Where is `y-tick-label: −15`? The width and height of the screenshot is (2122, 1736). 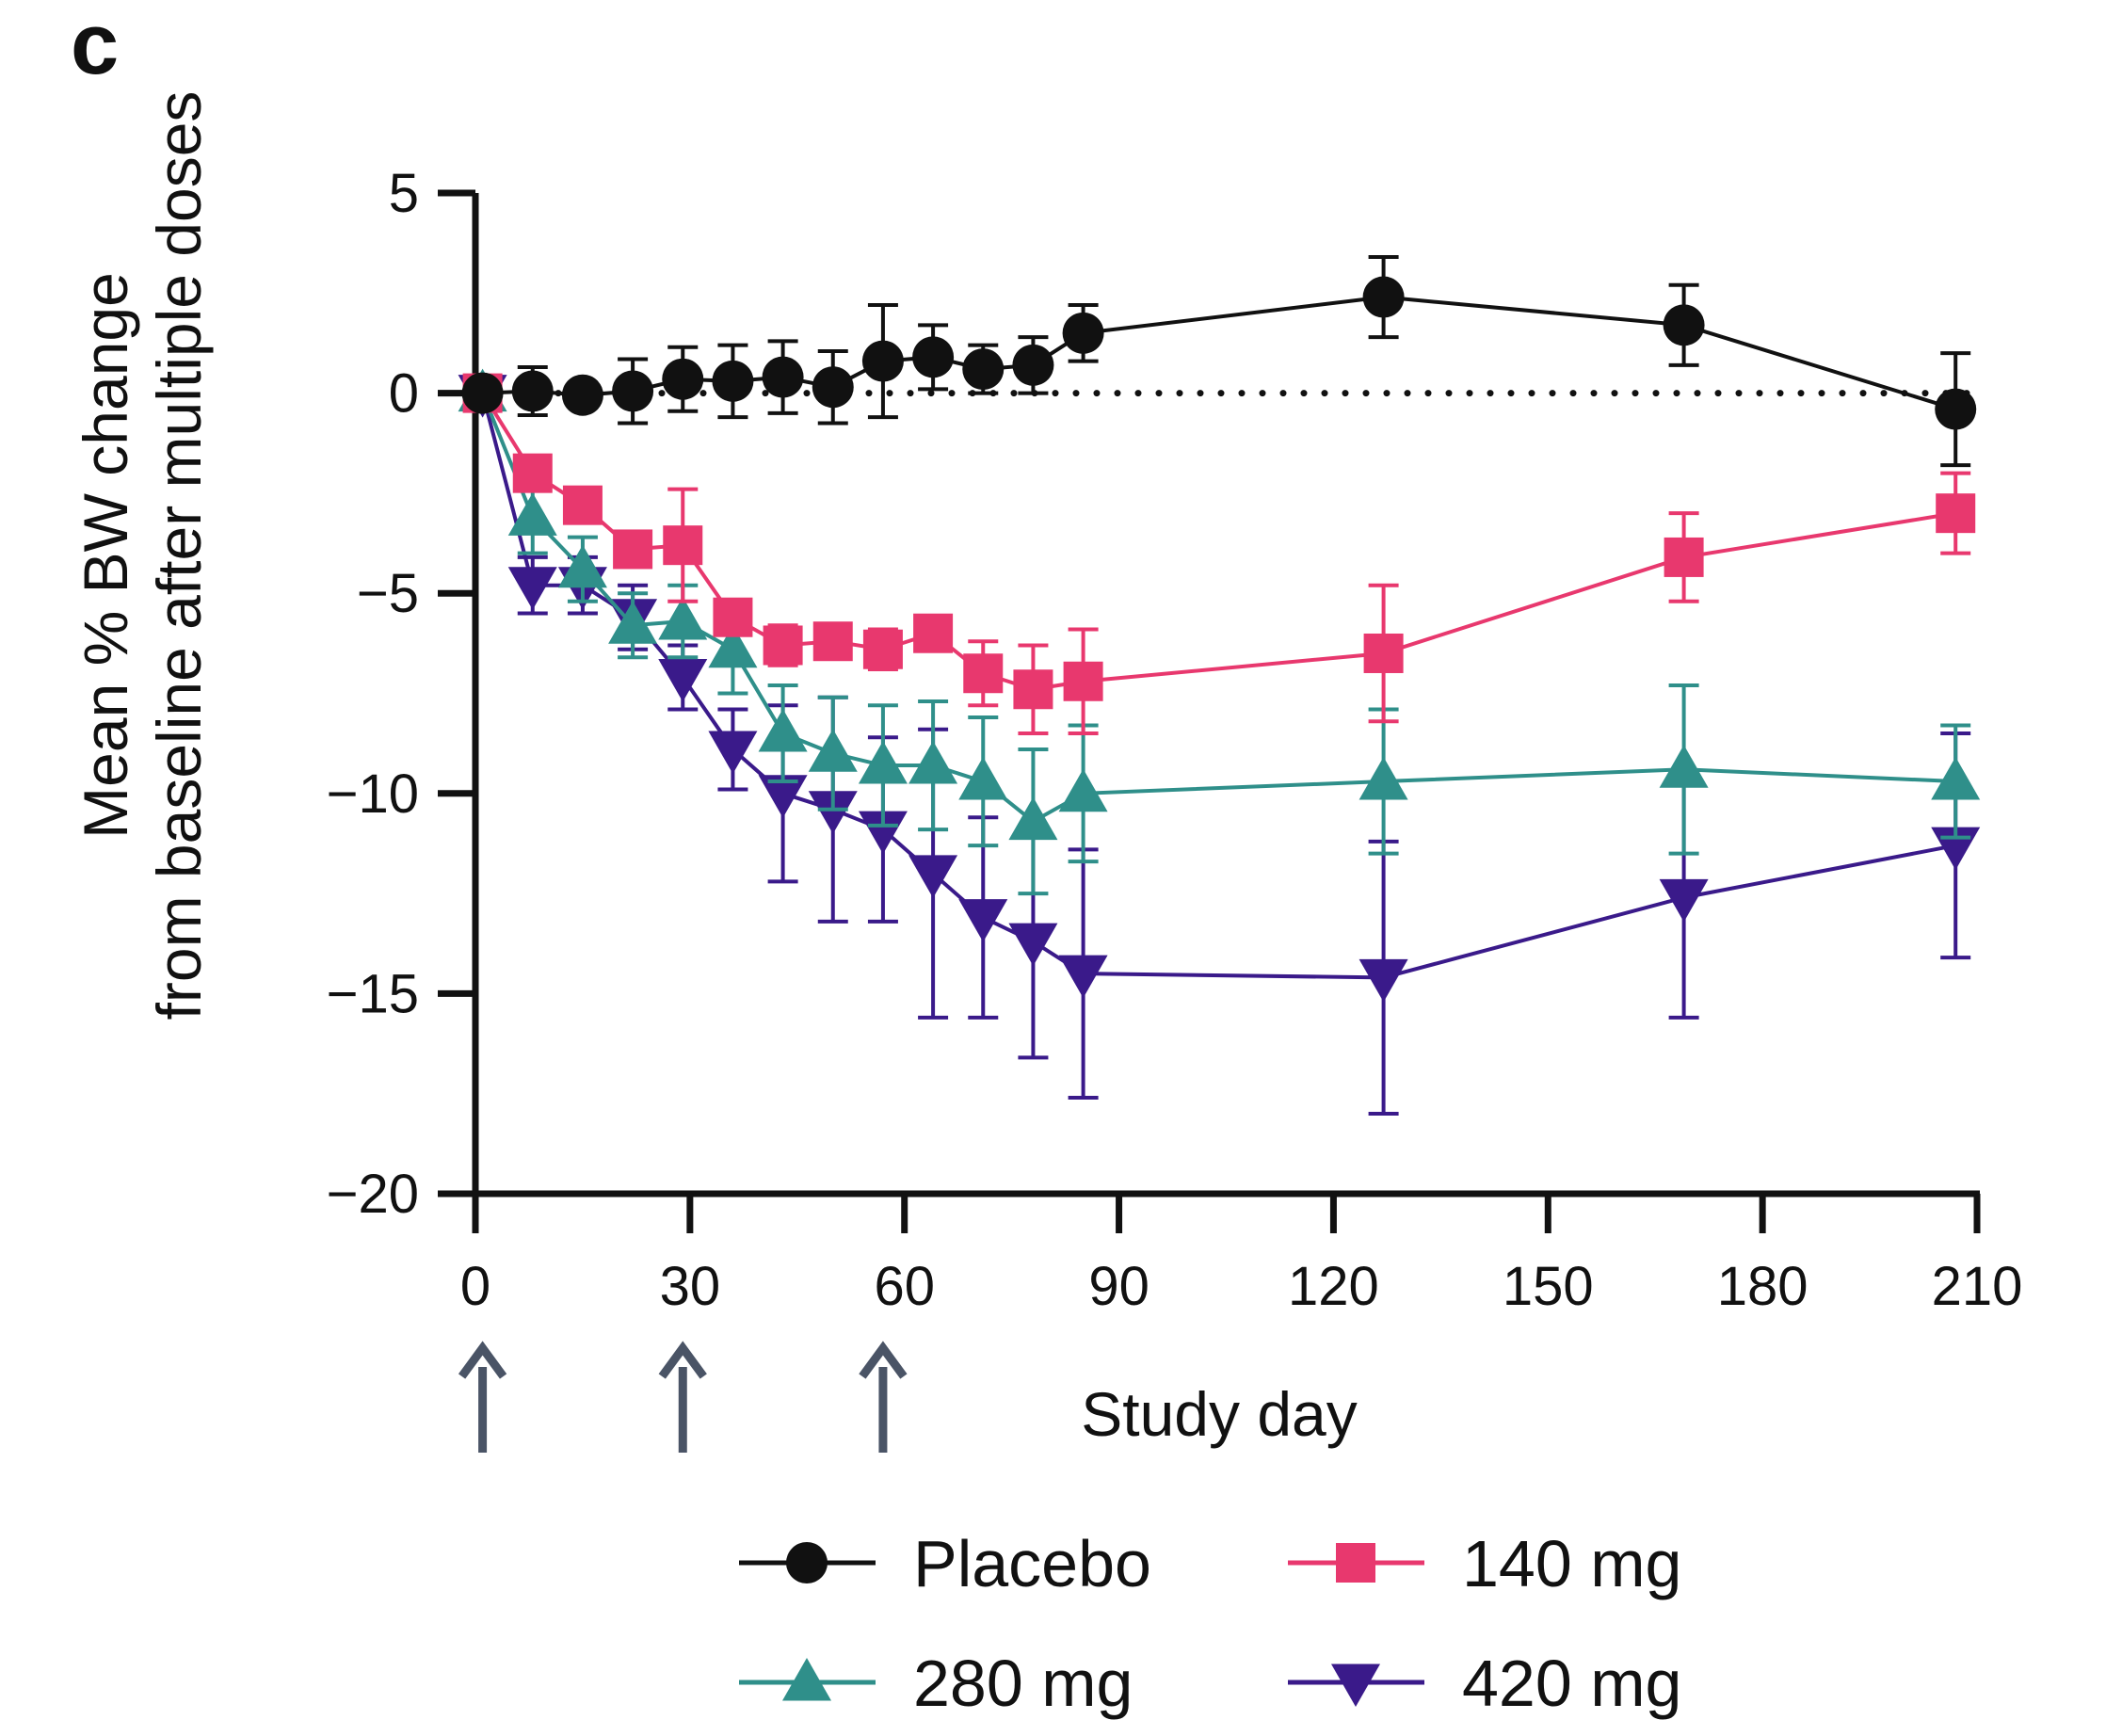
y-tick-label: −15 is located at coordinates (373, 993).